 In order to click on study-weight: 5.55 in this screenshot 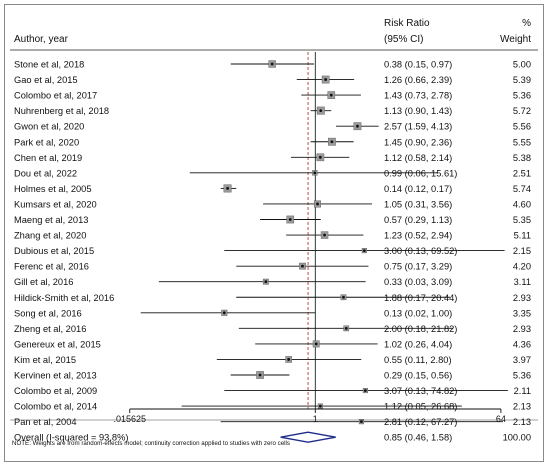, I will do `click(522, 142)`.